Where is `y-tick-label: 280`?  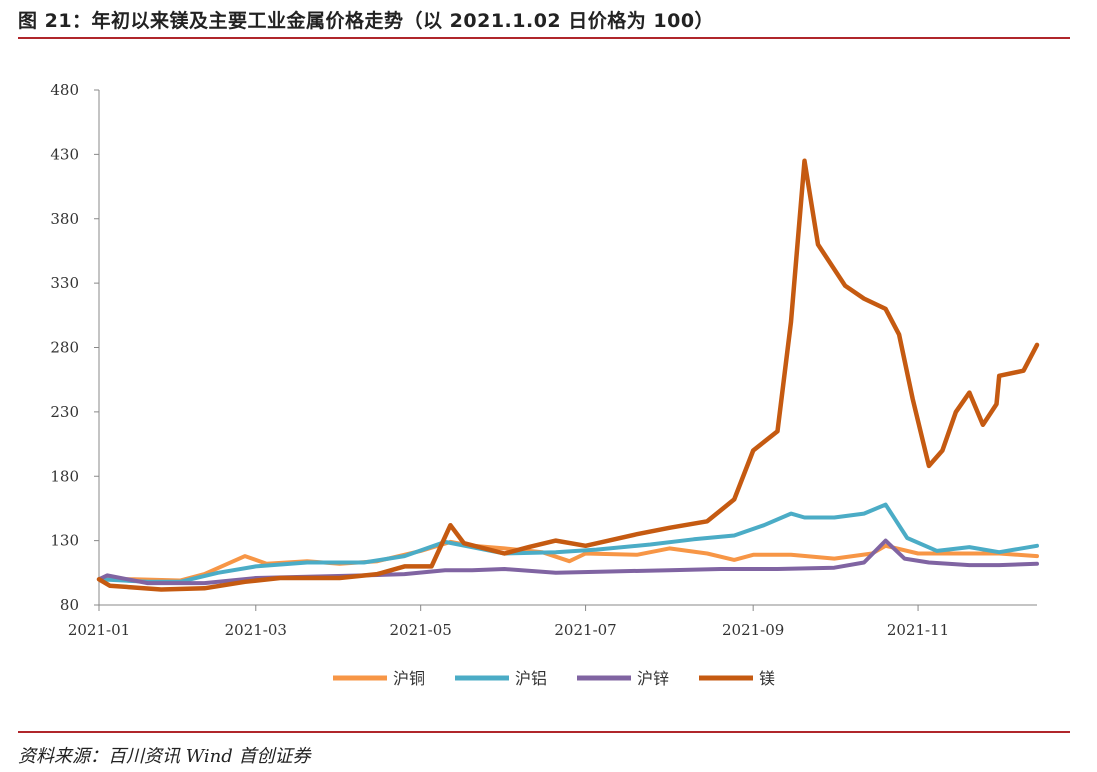 y-tick-label: 280 is located at coordinates (64, 348).